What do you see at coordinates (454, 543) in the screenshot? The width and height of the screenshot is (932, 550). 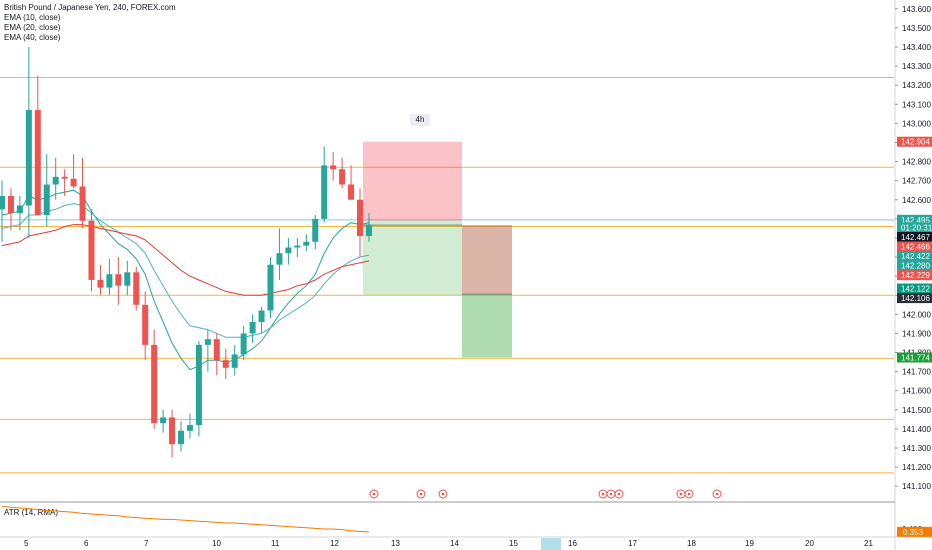 I see `time-tick-label: 14` at bounding box center [454, 543].